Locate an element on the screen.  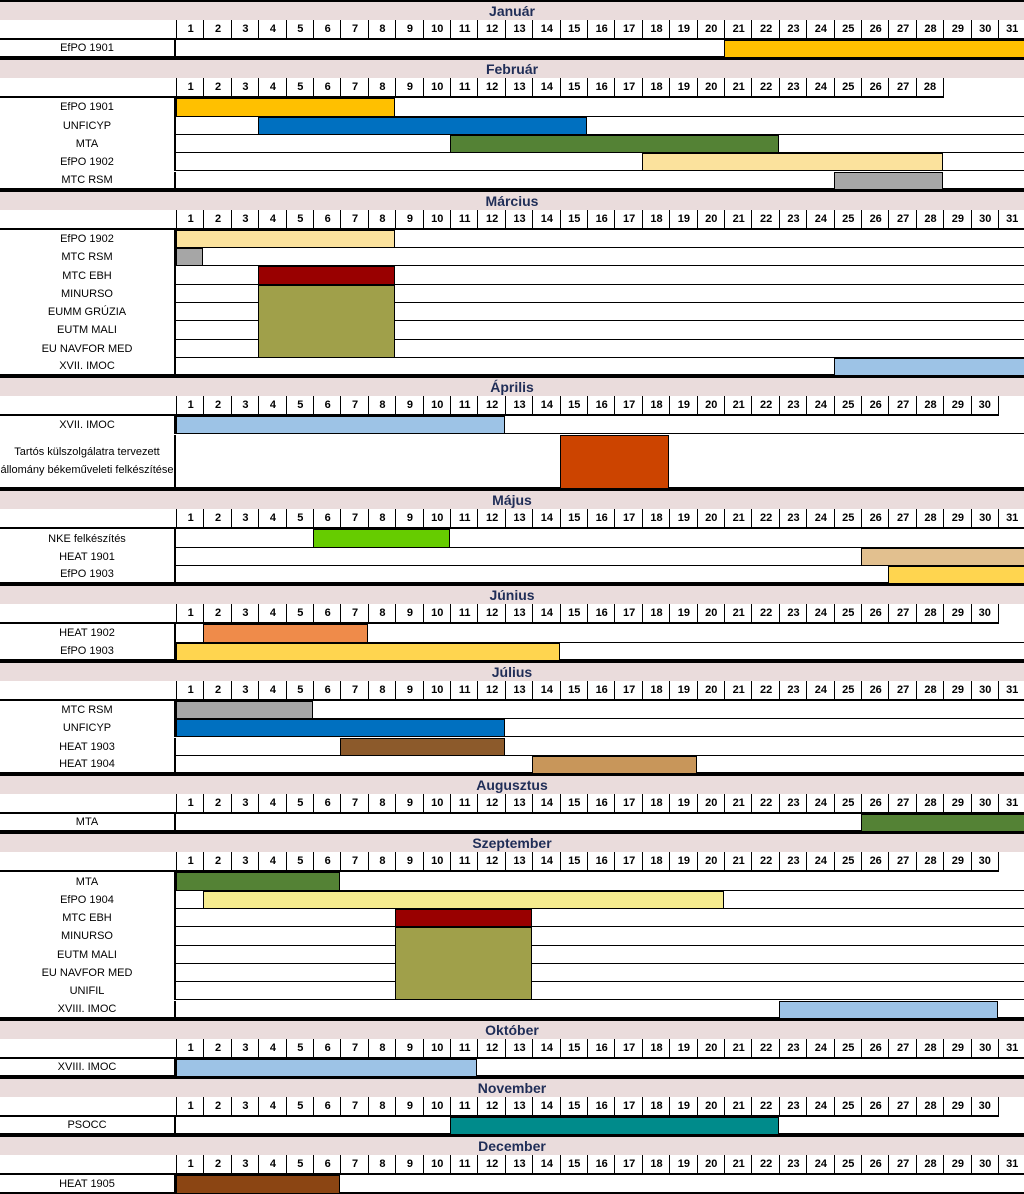
activity-label: XVII. IMOC is located at coordinates (88, 367).